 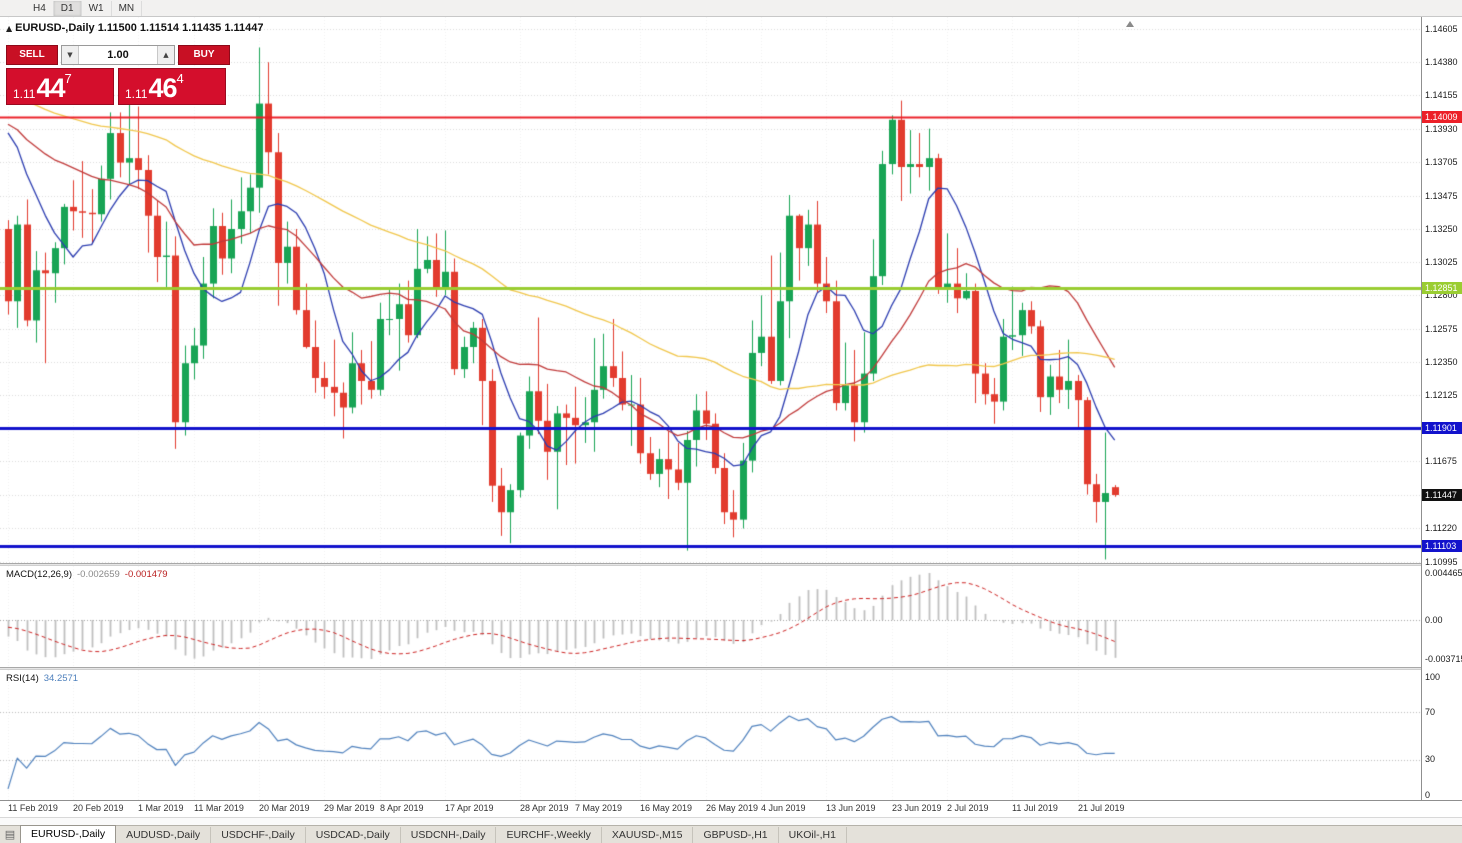 I want to click on sell-price-box: 1.11 44 7, so click(x=60, y=86).